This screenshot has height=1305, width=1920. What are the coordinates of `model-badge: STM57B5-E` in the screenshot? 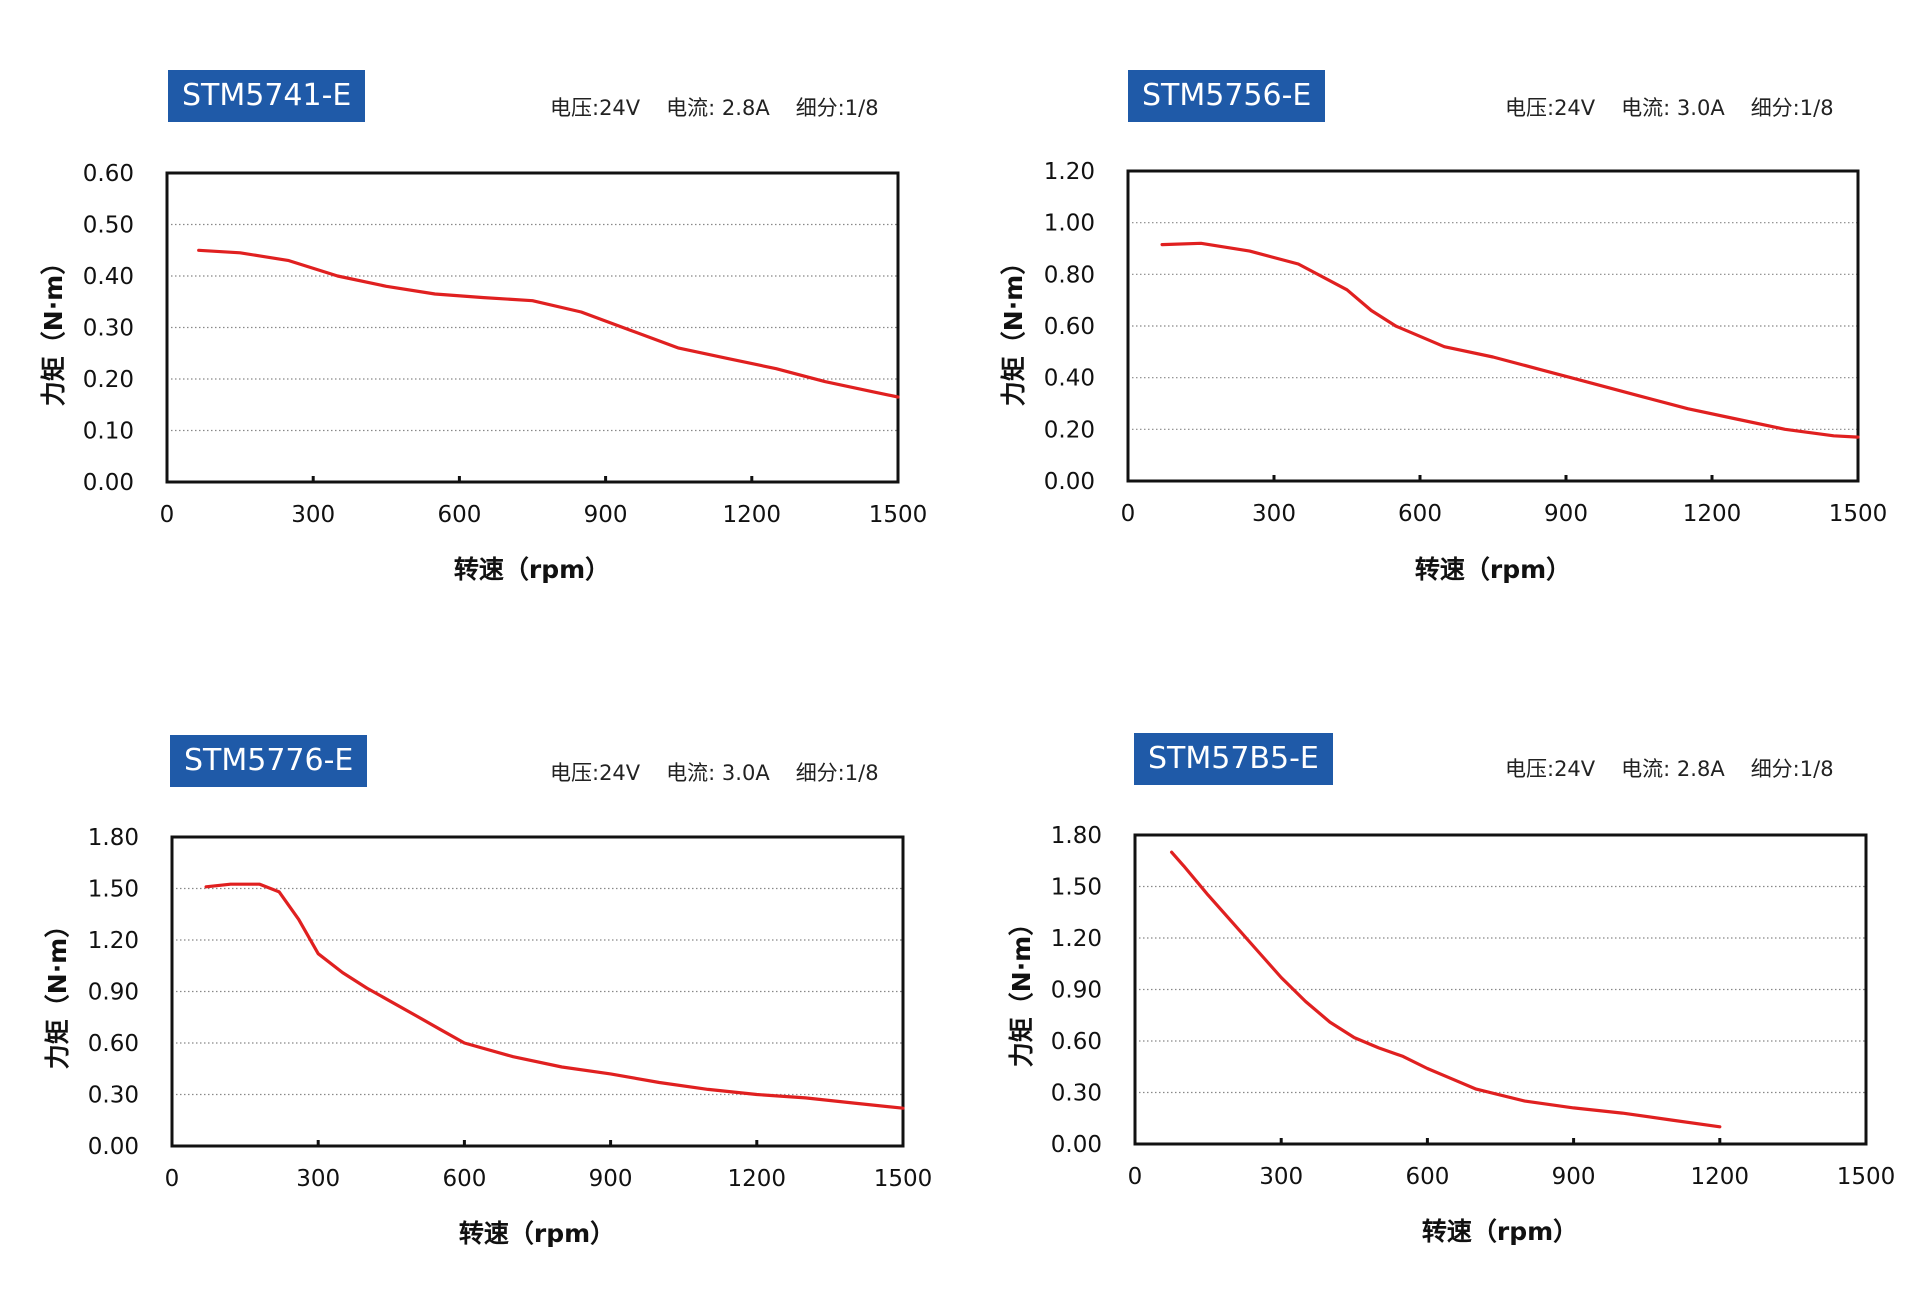 It's located at (1233, 759).